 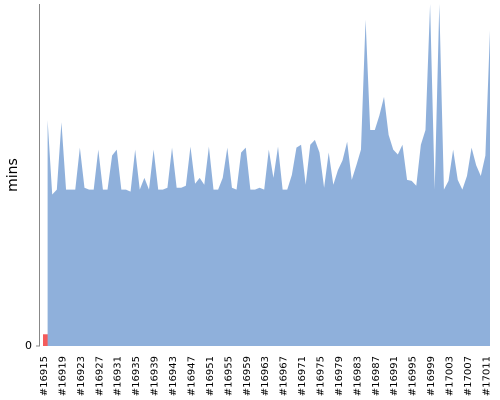 I want to click on x-tick-label: #16947, so click(x=191, y=376).